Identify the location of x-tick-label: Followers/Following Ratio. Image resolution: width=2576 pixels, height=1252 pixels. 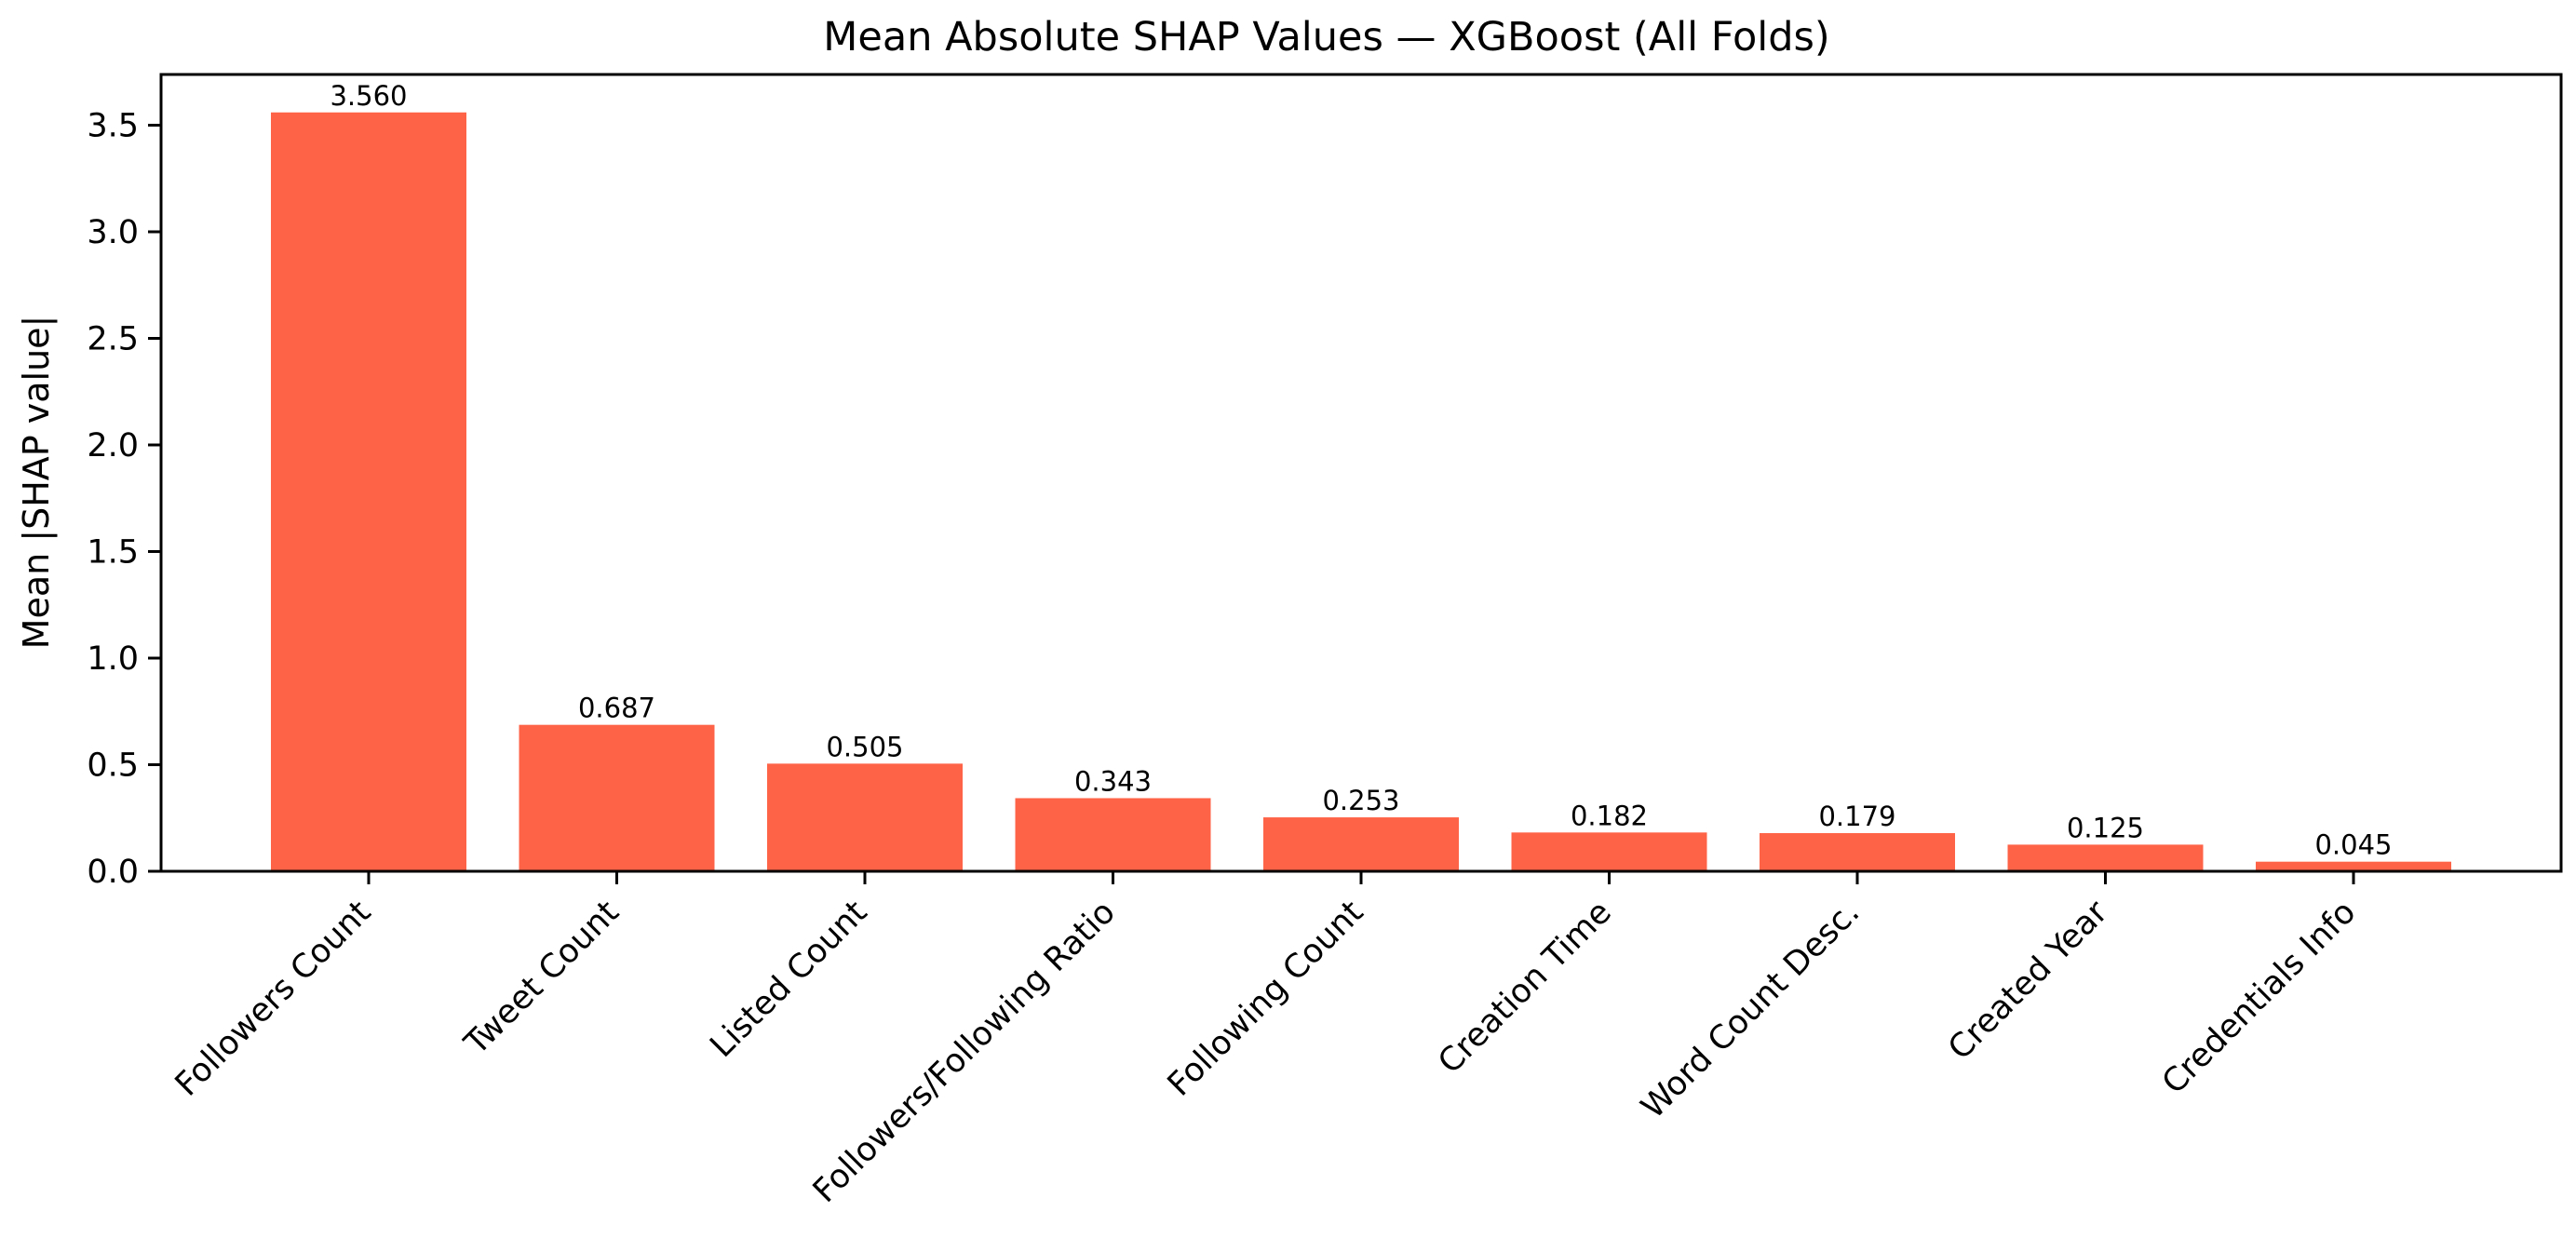
(964, 1052).